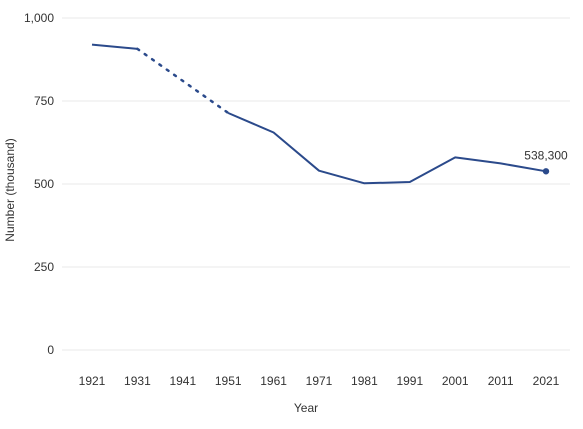  I want to click on x-tick-label: 2021, so click(546, 381).